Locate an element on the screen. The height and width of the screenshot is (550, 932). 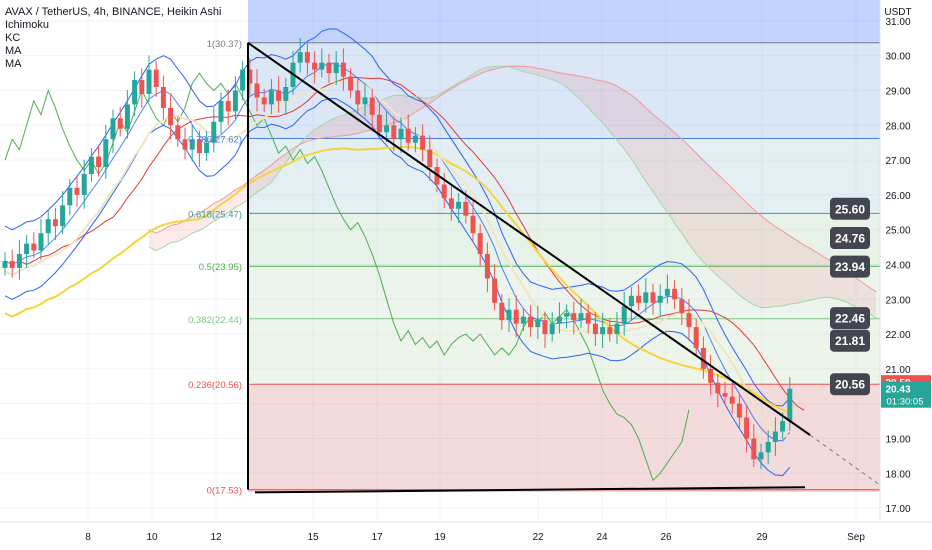
price-label-text: 21.81 is located at coordinates (850, 341).